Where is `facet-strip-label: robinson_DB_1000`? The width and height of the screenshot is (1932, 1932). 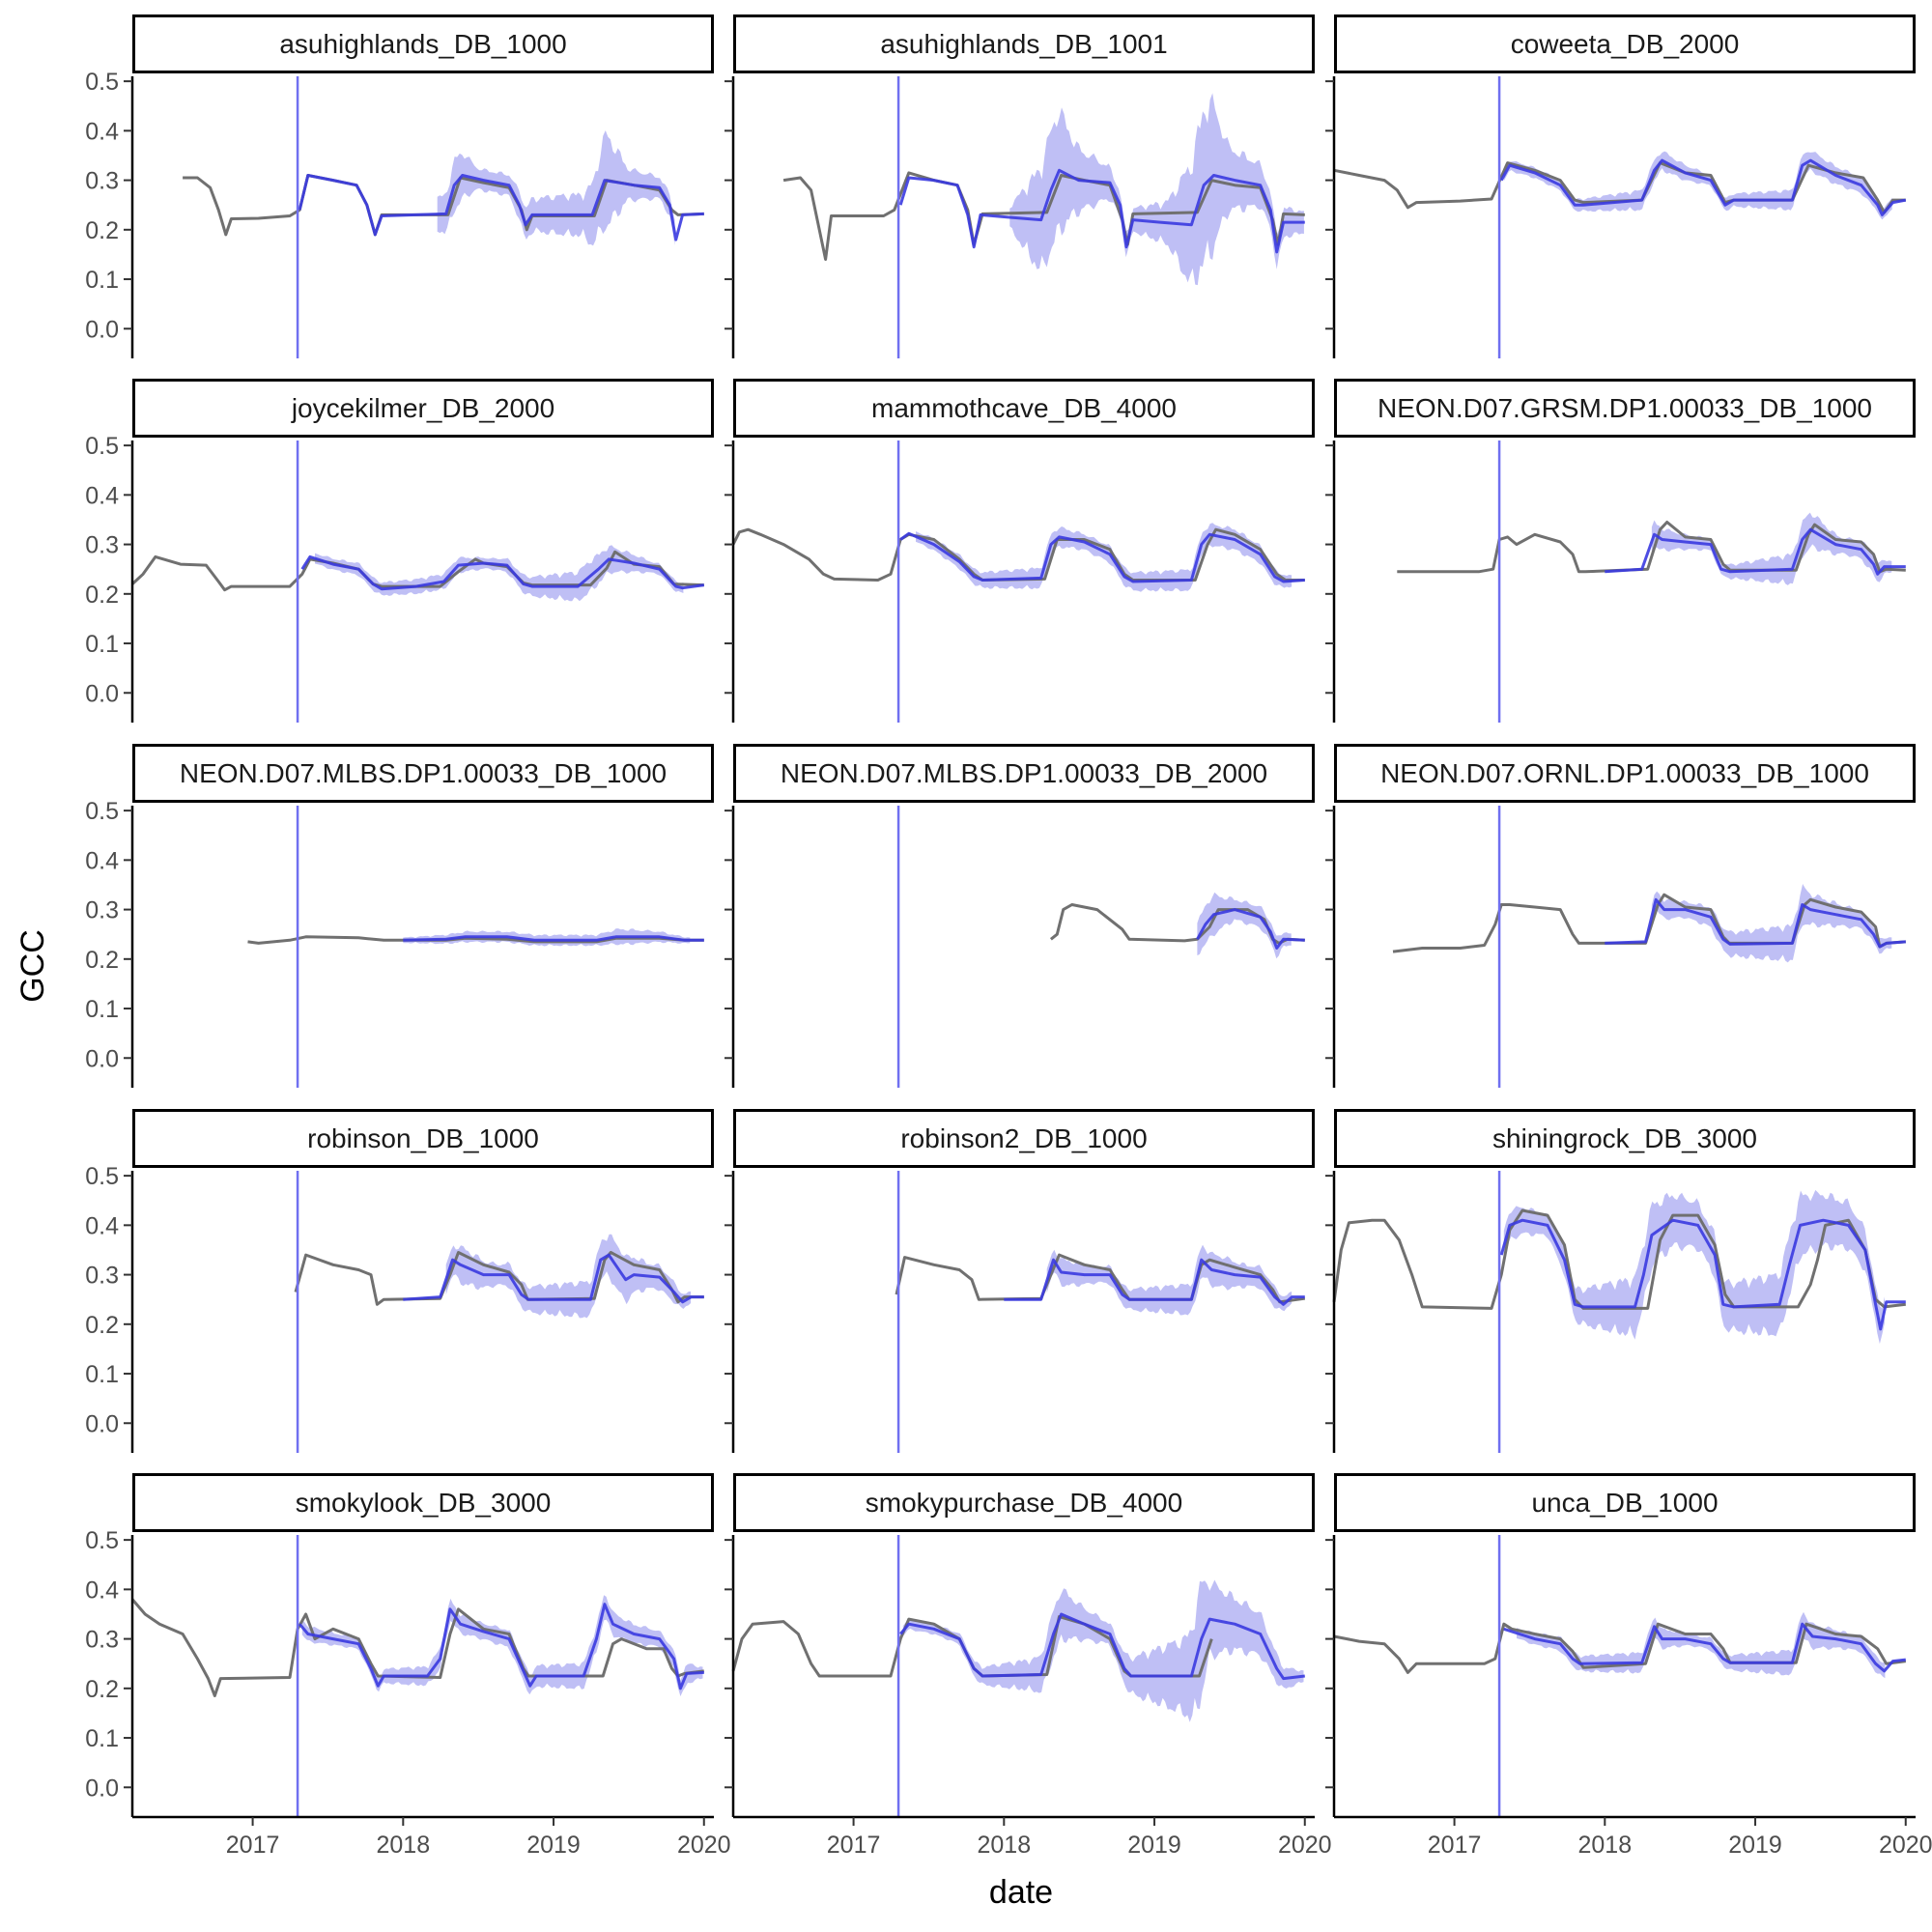
facet-strip-label: robinson_DB_1000 is located at coordinates (423, 1138).